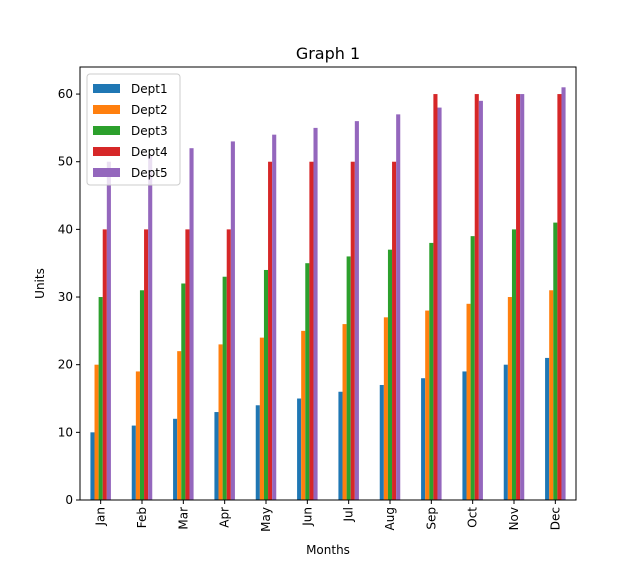 The image size is (640, 567). What do you see at coordinates (431, 371) in the screenshot?
I see `bar-dept3-sep` at bounding box center [431, 371].